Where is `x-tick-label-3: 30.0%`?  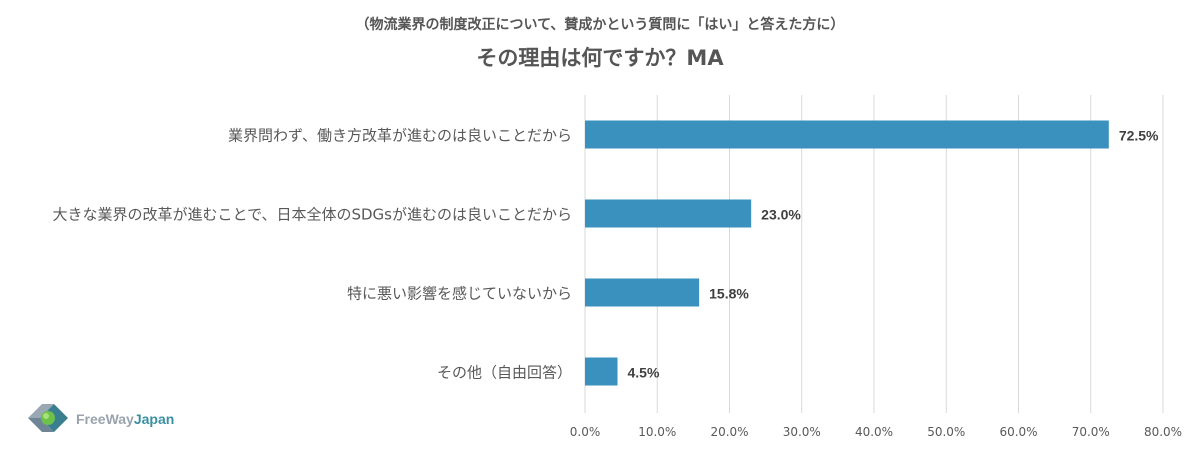 x-tick-label-3: 30.0% is located at coordinates (802, 432).